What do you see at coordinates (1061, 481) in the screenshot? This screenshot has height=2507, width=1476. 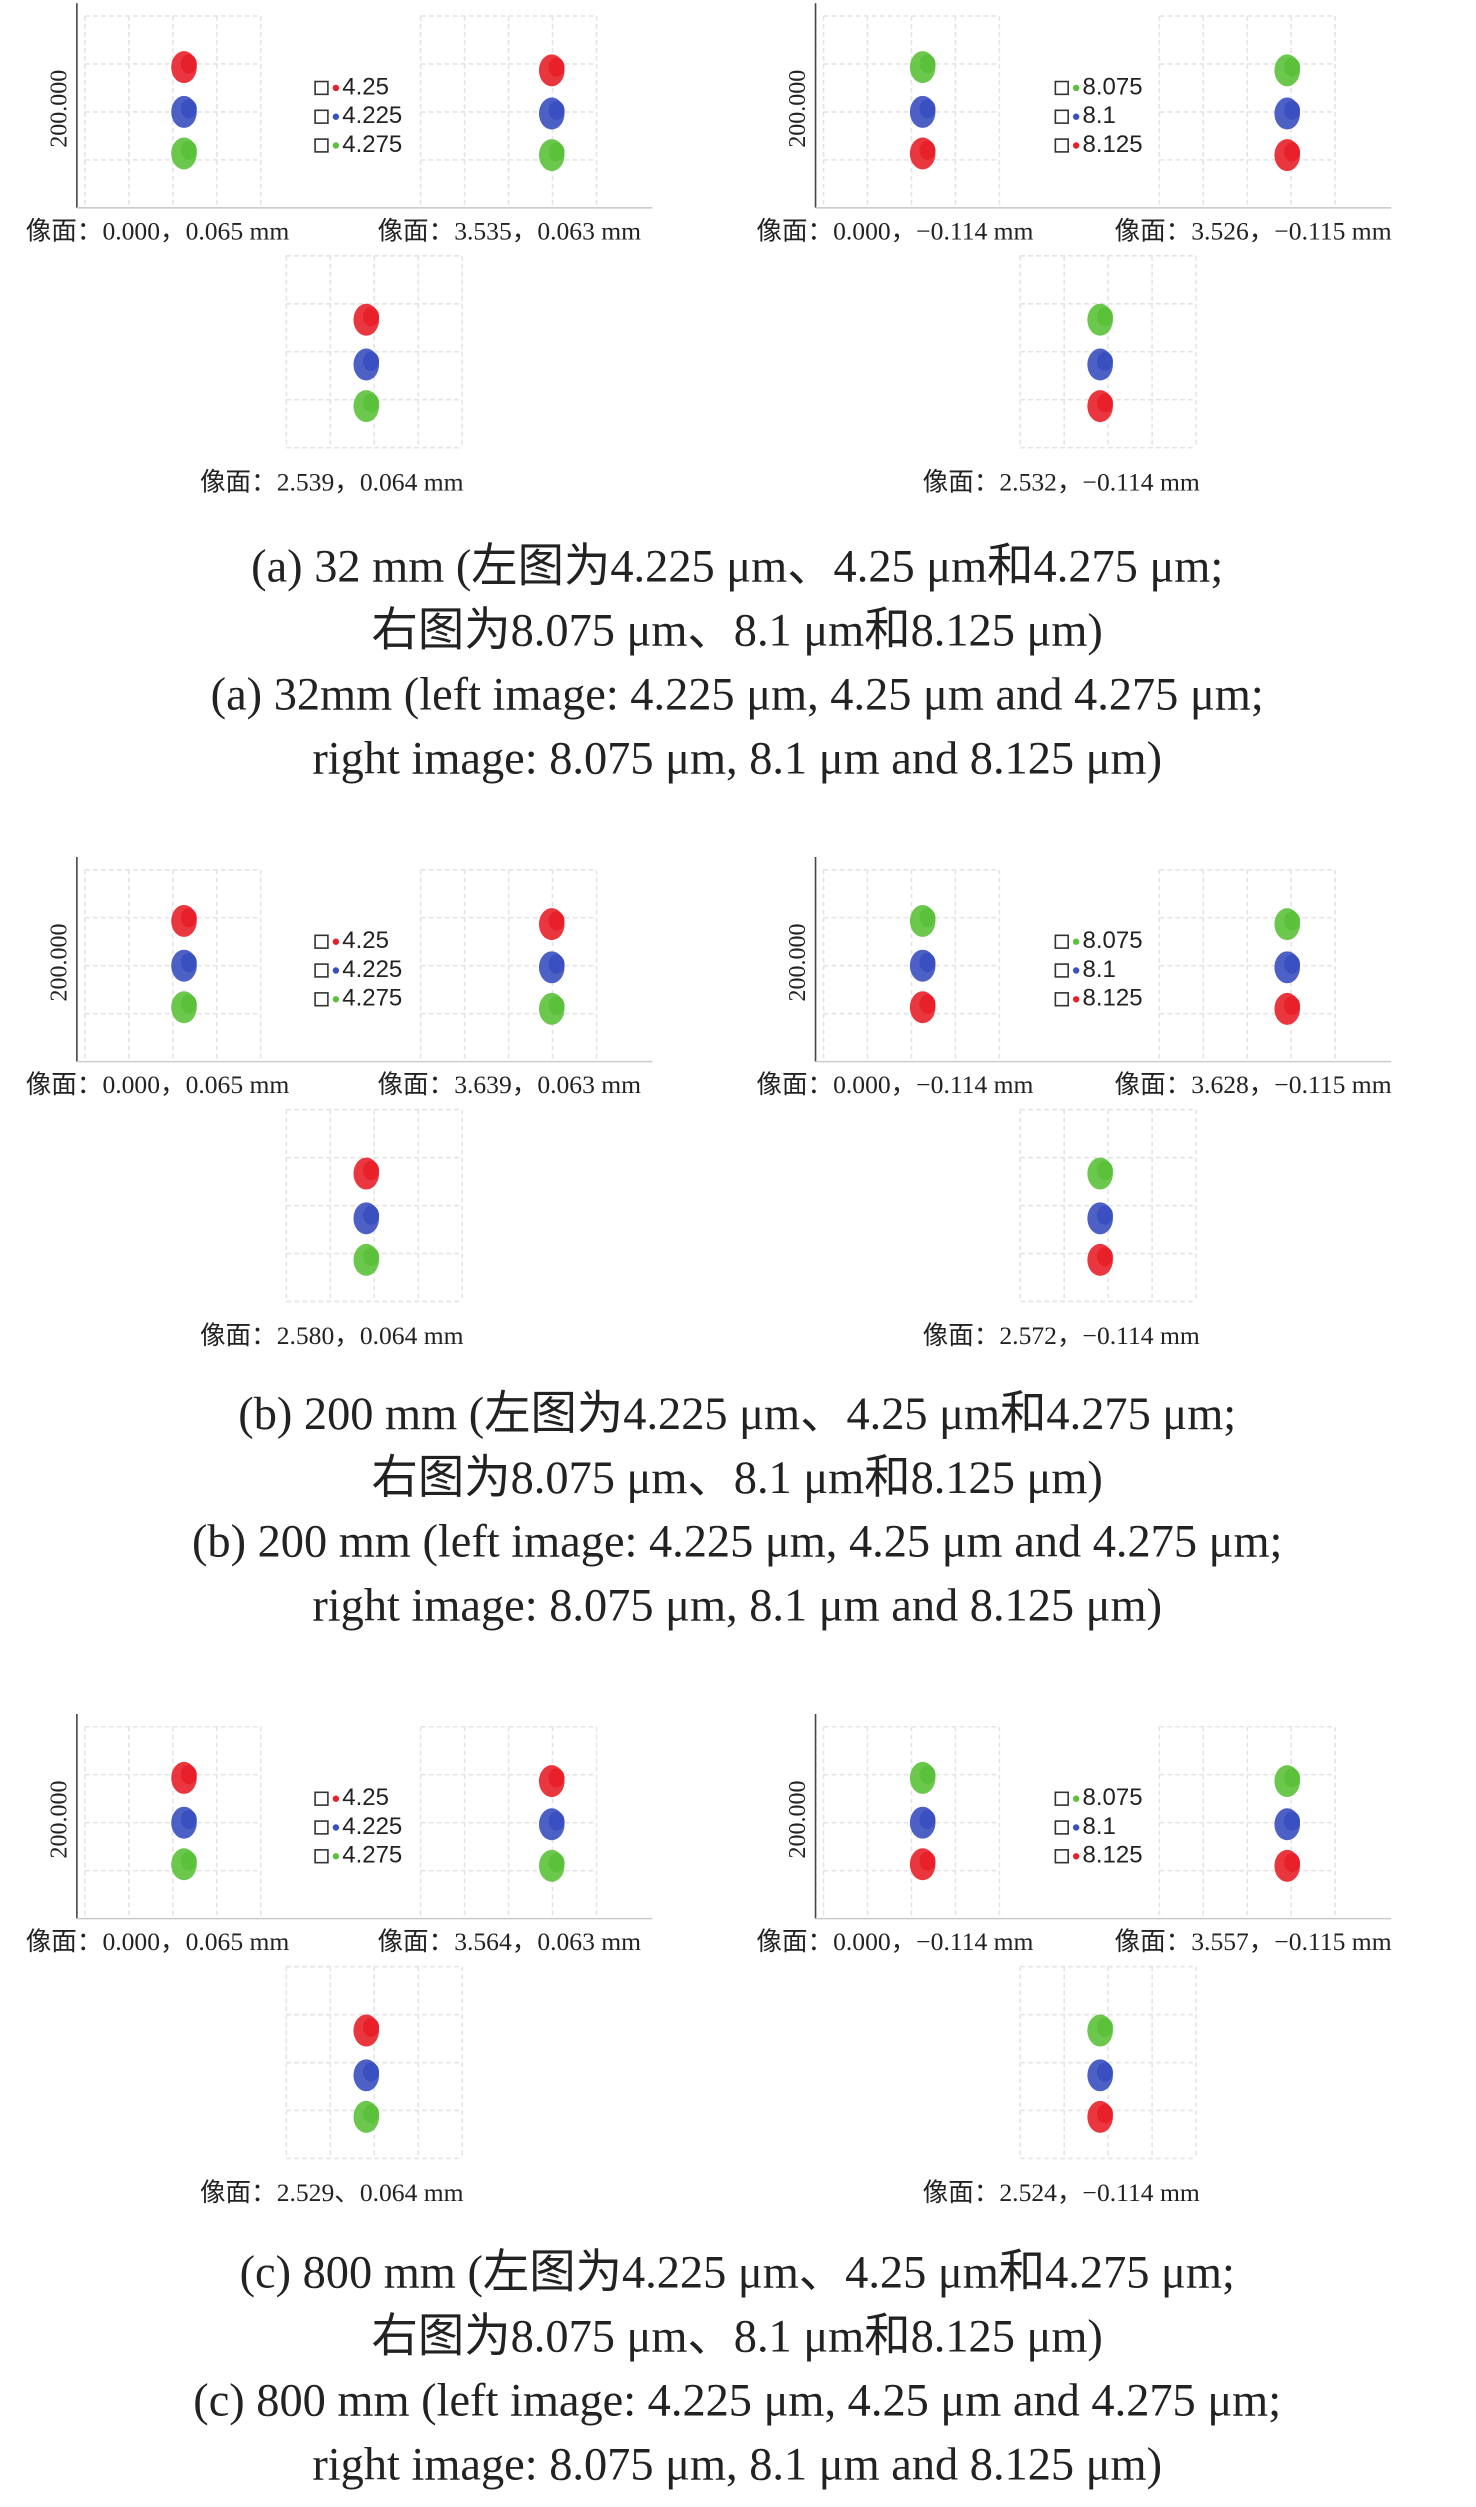 I see `field-label: 像面：2.532，−0.114 mm` at bounding box center [1061, 481].